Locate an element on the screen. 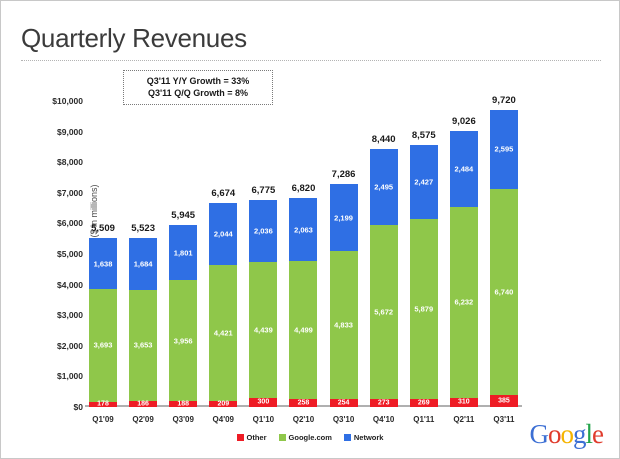 This screenshot has height=459, width=620. bar-column: 1,684 3,653 186 5,523 Q2'09 is located at coordinates (143, 262).